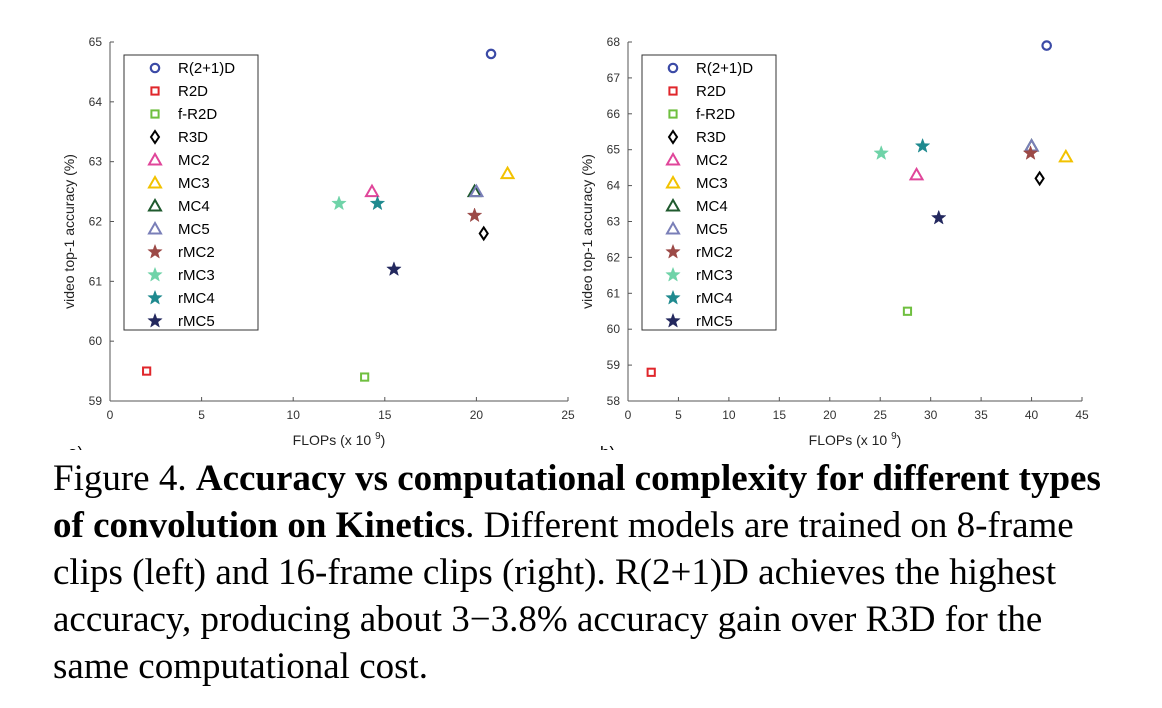 The width and height of the screenshot is (1162, 708). I want to click on legend-entry: rMC5, so click(714, 321).